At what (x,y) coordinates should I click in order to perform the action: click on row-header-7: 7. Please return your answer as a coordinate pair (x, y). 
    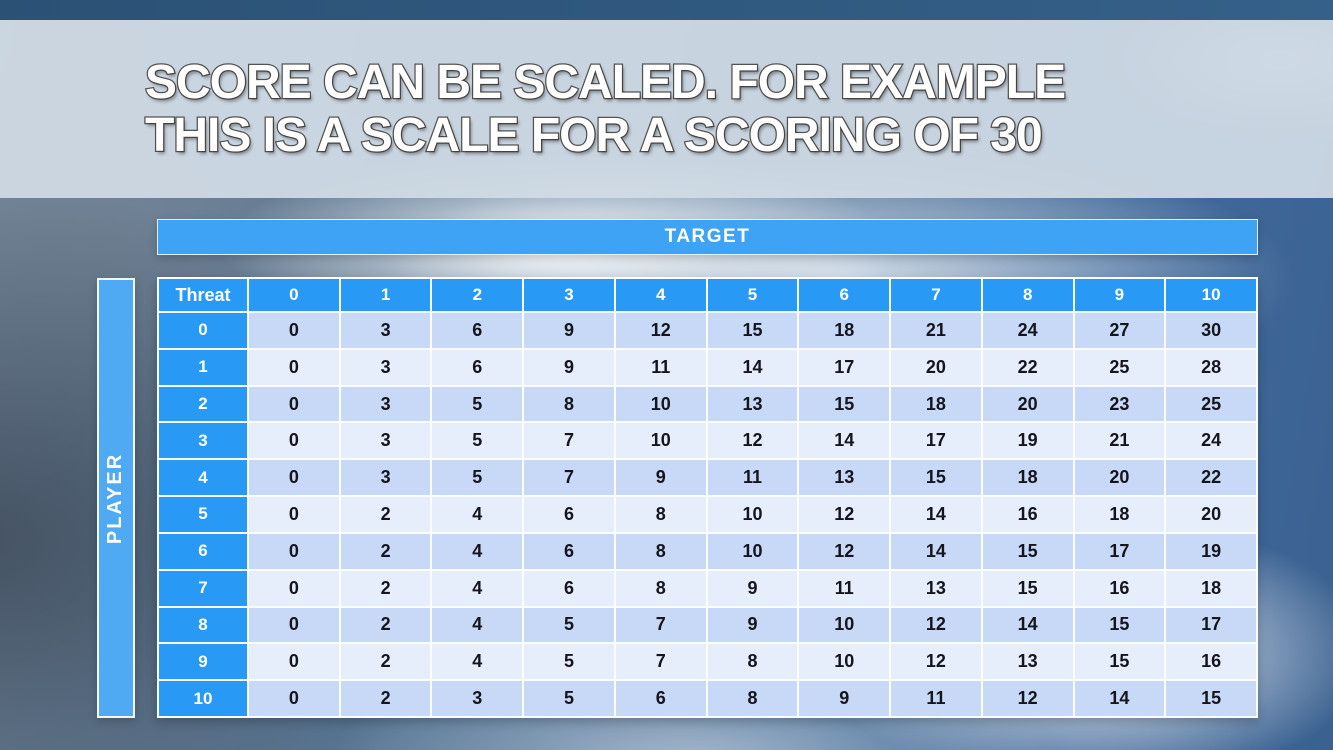
    Looking at the image, I should click on (203, 588).